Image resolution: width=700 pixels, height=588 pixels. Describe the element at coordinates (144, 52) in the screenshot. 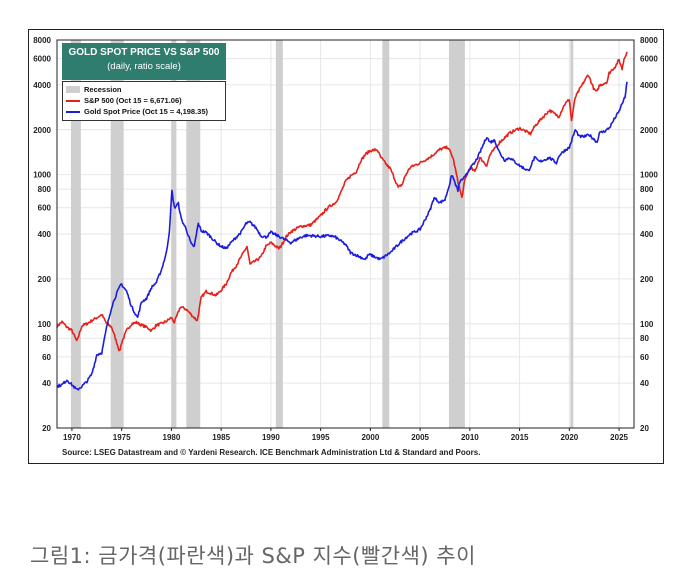

I see `chart-title: GOLD SPOT PRICE VS S&P 500` at that location.